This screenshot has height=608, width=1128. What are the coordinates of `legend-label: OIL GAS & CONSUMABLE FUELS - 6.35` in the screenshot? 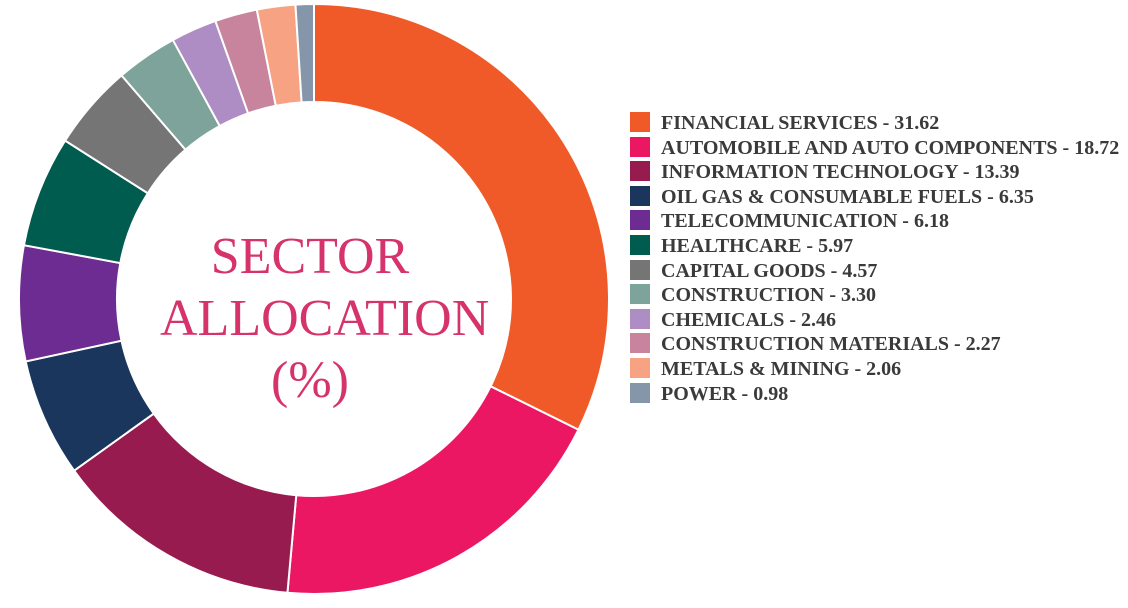 It's located at (847, 196).